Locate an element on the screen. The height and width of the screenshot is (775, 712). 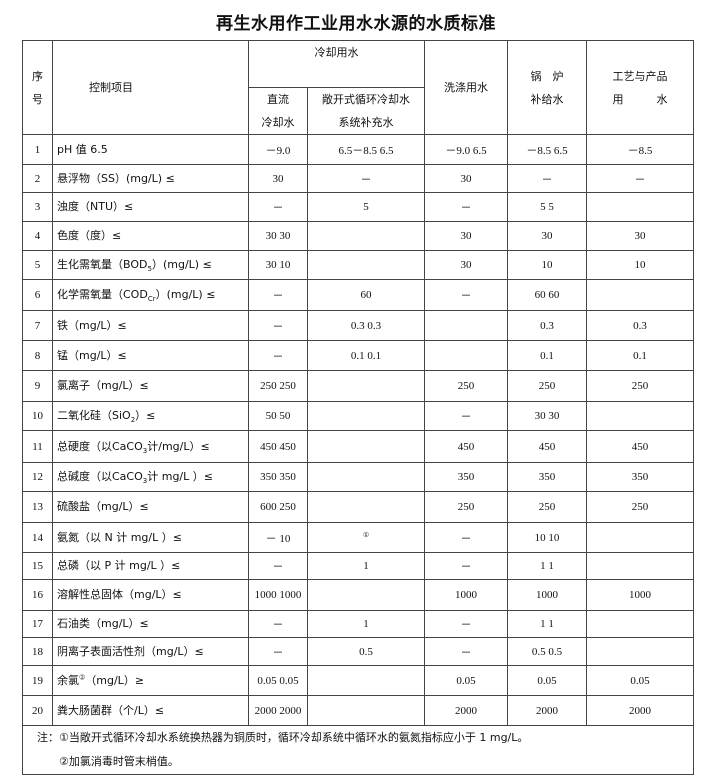
washing-value: 1000 is located at coordinates (466, 595).